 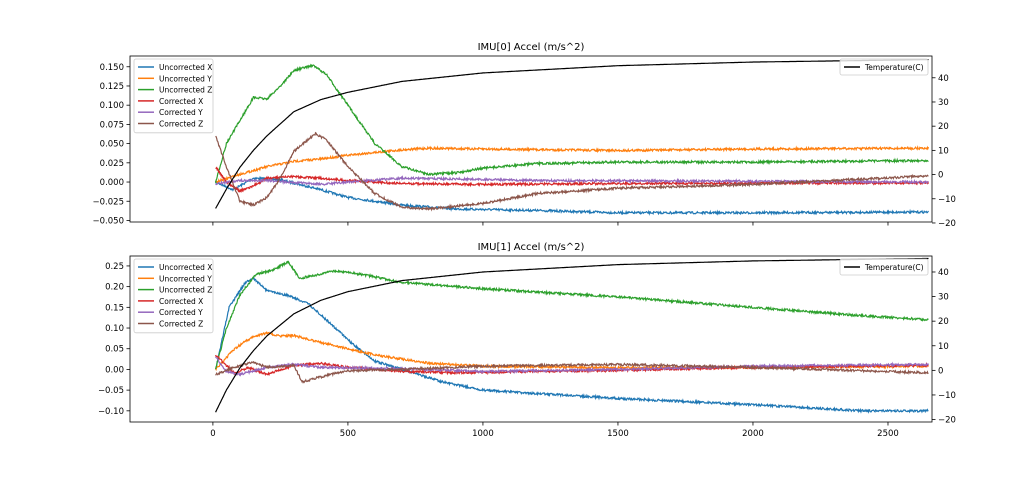 I want to click on x-tick-label: 1500, so click(x=618, y=434).